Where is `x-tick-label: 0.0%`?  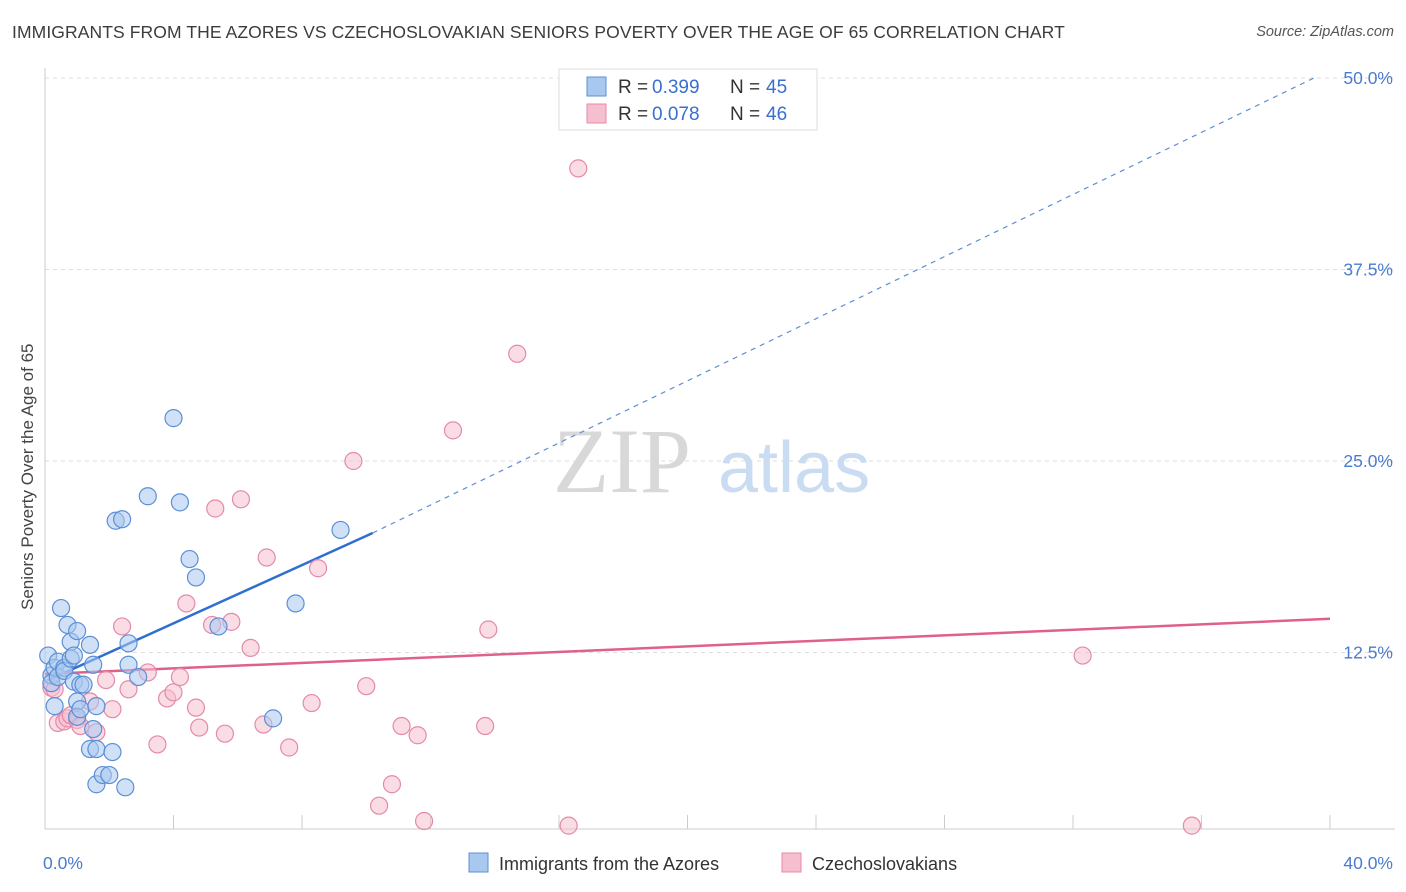 x-tick-label: 0.0% is located at coordinates (63, 863).